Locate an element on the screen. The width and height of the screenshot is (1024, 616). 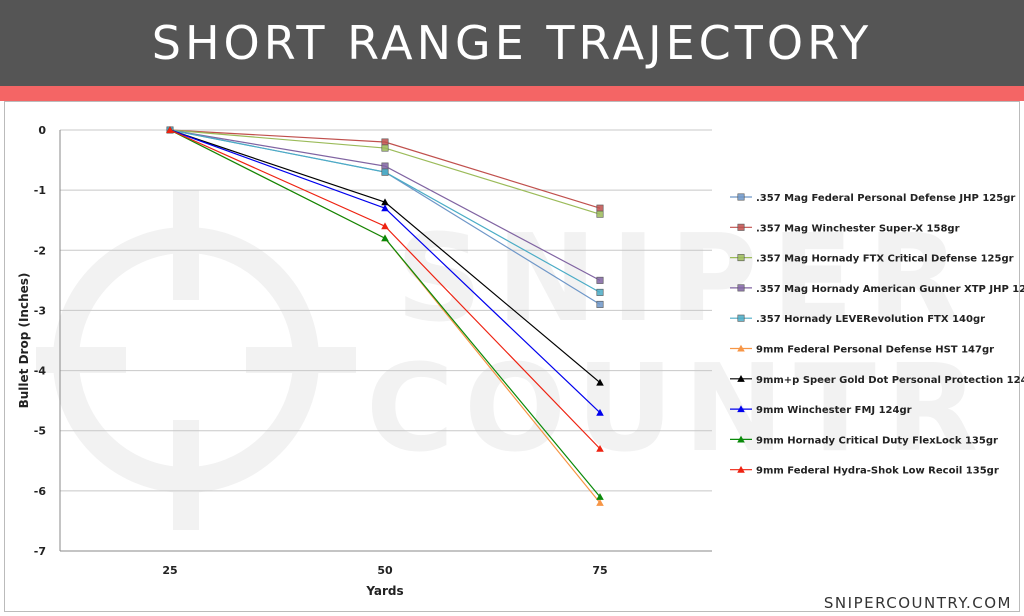
series-line is located at coordinates (385, 217).